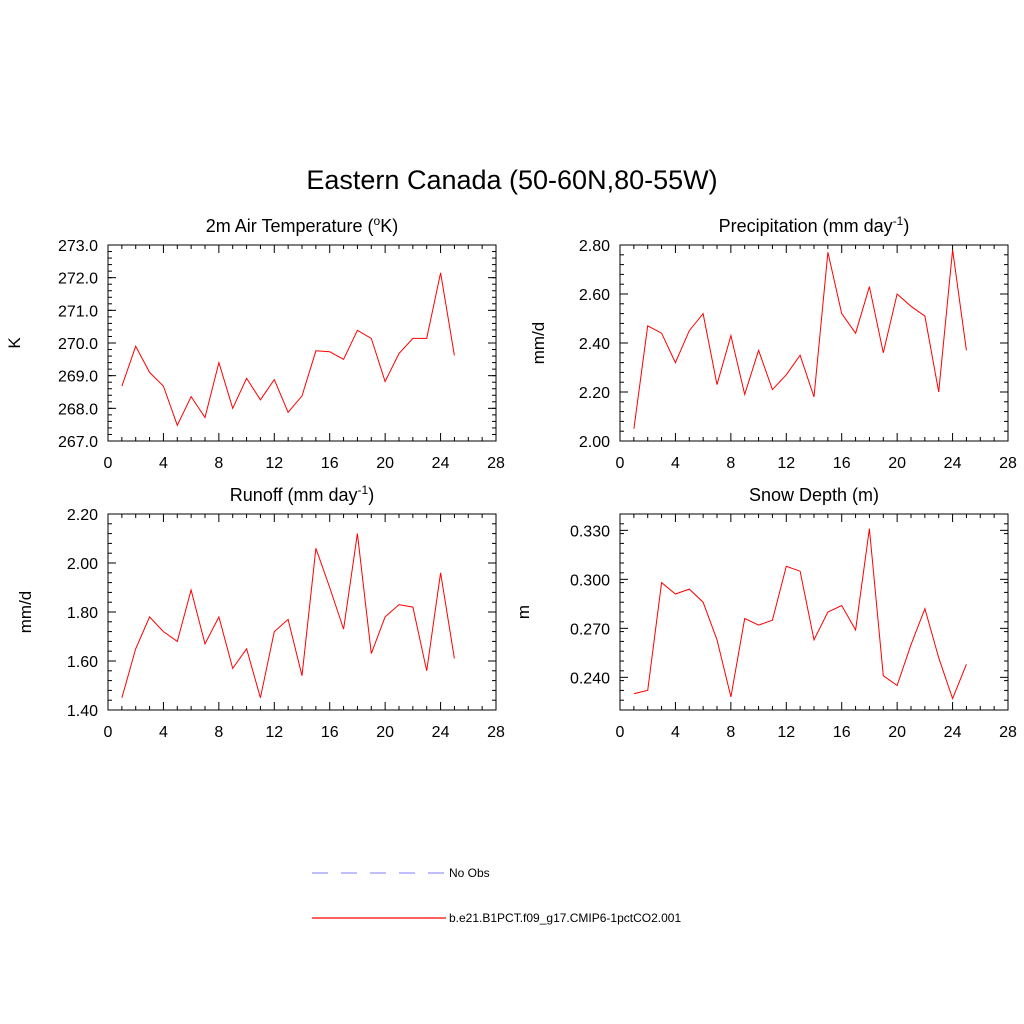 Image resolution: width=1024 pixels, height=1024 pixels. What do you see at coordinates (523, 612) in the screenshot?
I see `y-axis-label: m` at bounding box center [523, 612].